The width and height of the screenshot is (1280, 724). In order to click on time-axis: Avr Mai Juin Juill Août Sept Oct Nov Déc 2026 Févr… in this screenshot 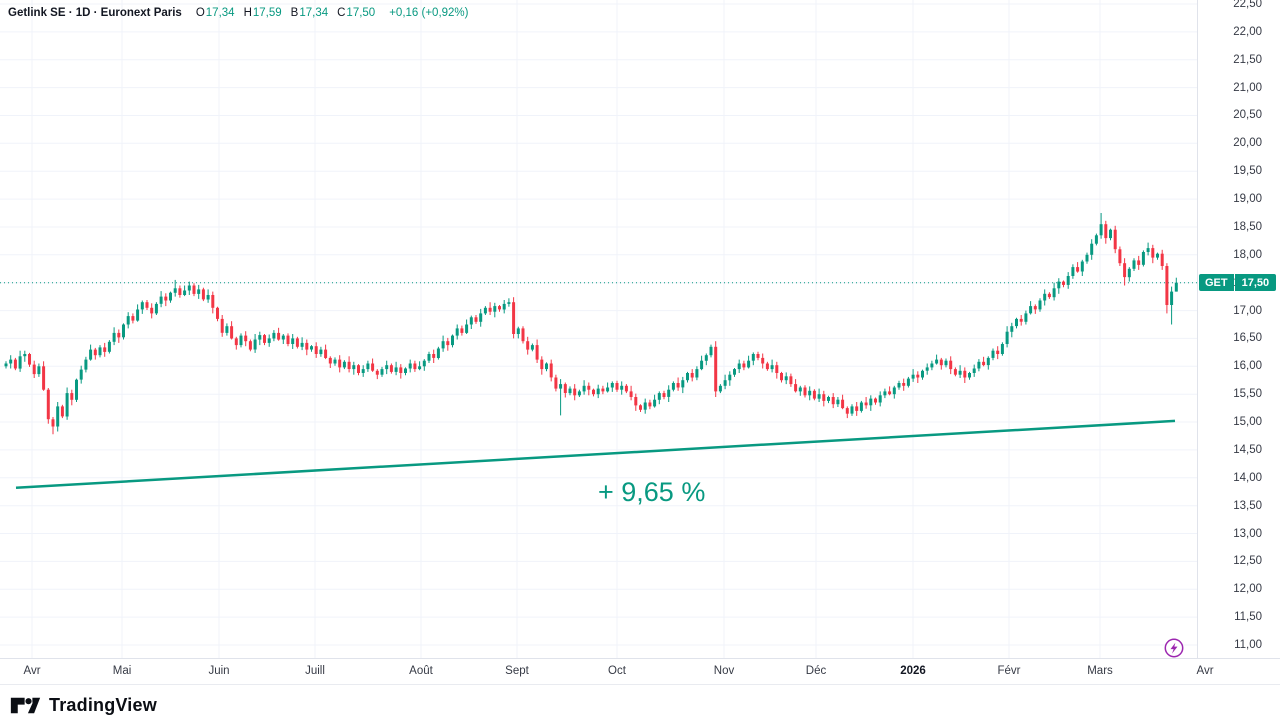, I will do `click(640, 671)`.